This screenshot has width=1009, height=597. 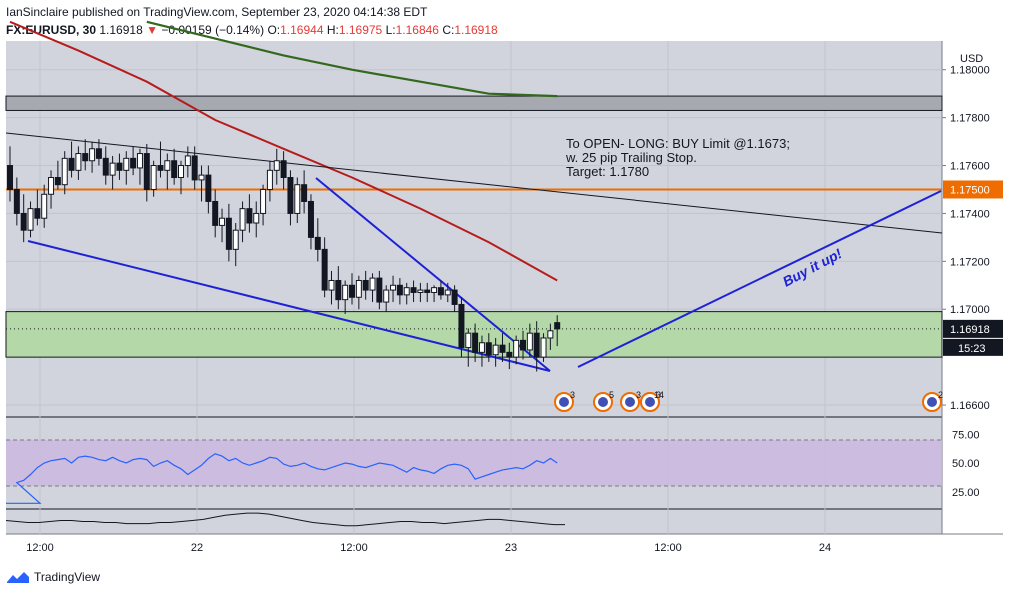 I want to click on resistance-price-label: 1.17500, so click(x=970, y=190).